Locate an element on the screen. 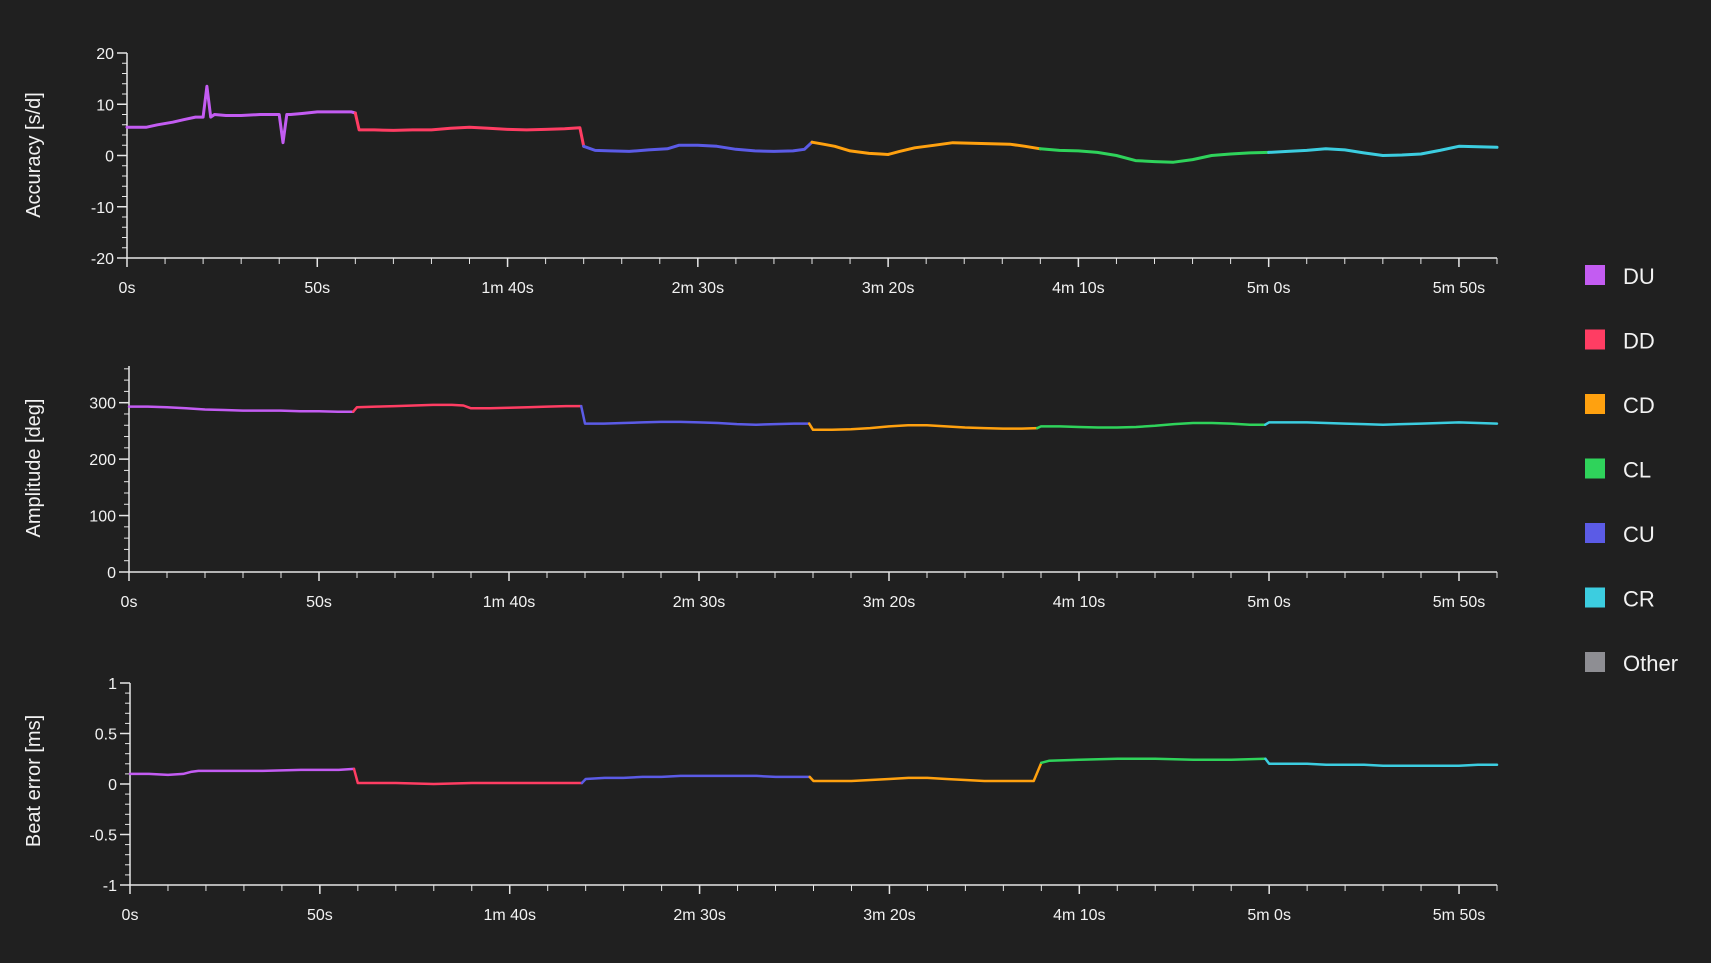 The height and width of the screenshot is (963, 1711). y-tick-label: 0.5 is located at coordinates (106, 735).